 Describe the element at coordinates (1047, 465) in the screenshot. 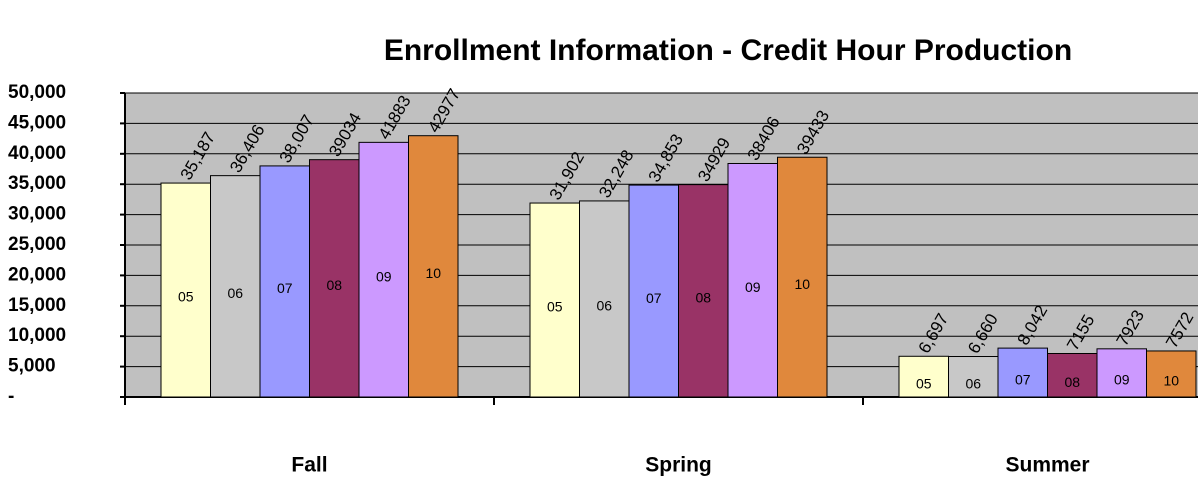

I see `x-tick-label: Summer` at that location.